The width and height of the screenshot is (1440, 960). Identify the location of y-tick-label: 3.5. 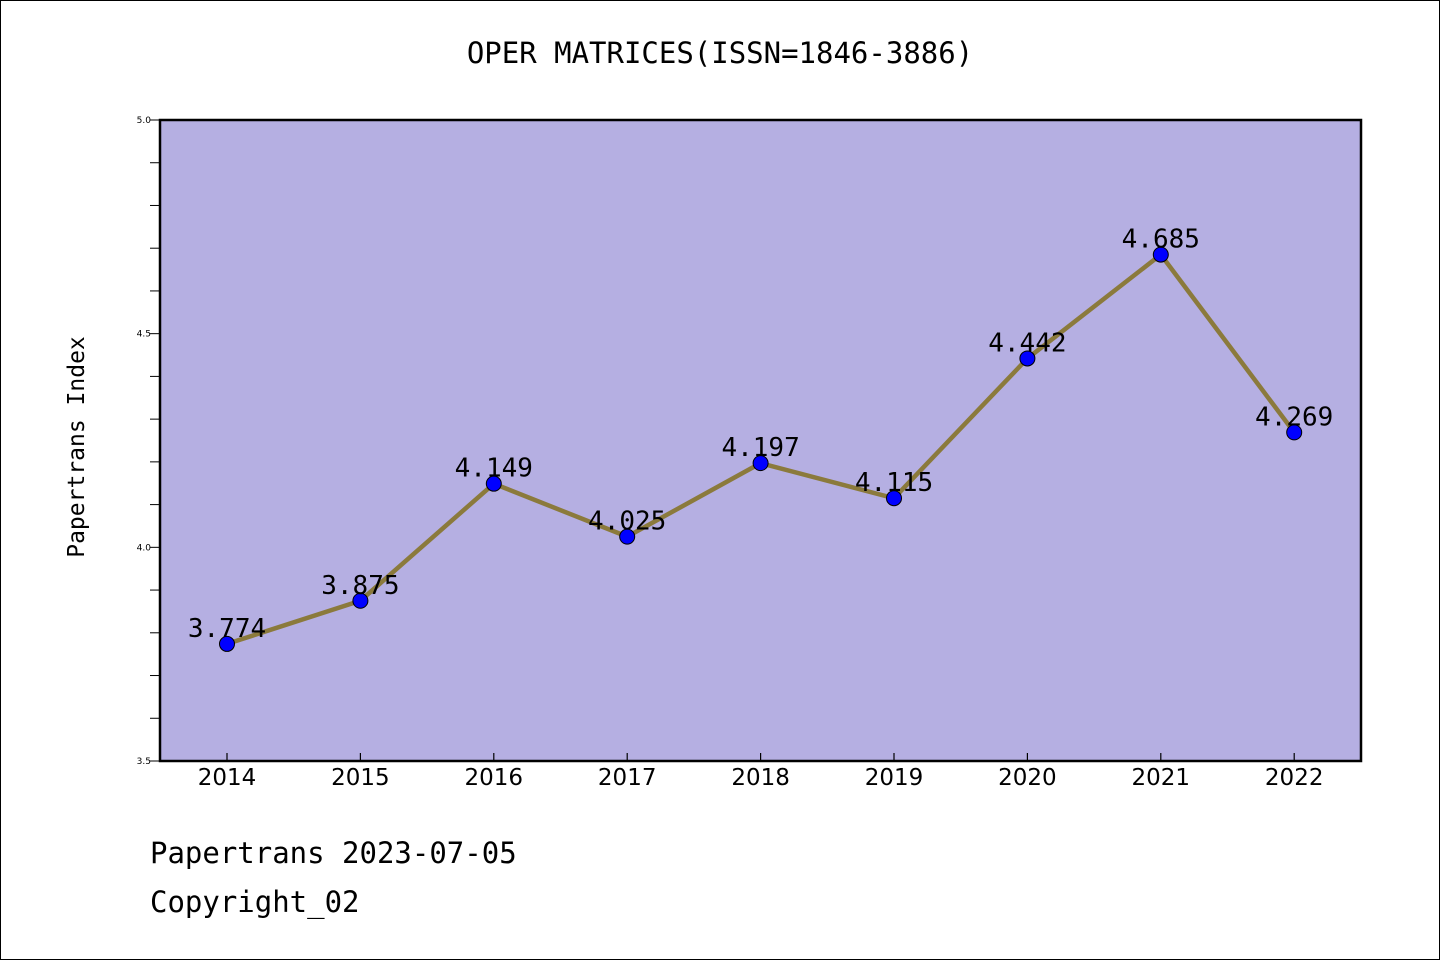
(144, 762).